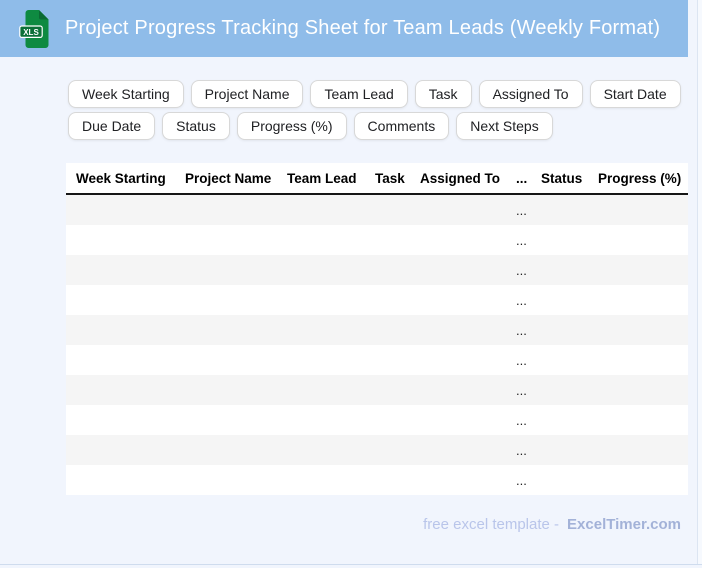 The width and height of the screenshot is (702, 568). What do you see at coordinates (491, 524) in the screenshot?
I see `footer-text: free excel template -` at bounding box center [491, 524].